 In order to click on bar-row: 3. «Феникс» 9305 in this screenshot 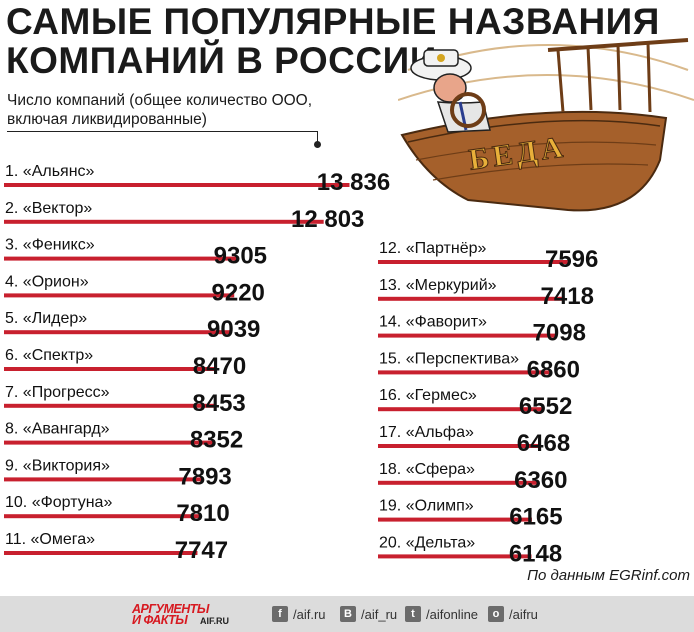, I will do `click(135, 253)`.